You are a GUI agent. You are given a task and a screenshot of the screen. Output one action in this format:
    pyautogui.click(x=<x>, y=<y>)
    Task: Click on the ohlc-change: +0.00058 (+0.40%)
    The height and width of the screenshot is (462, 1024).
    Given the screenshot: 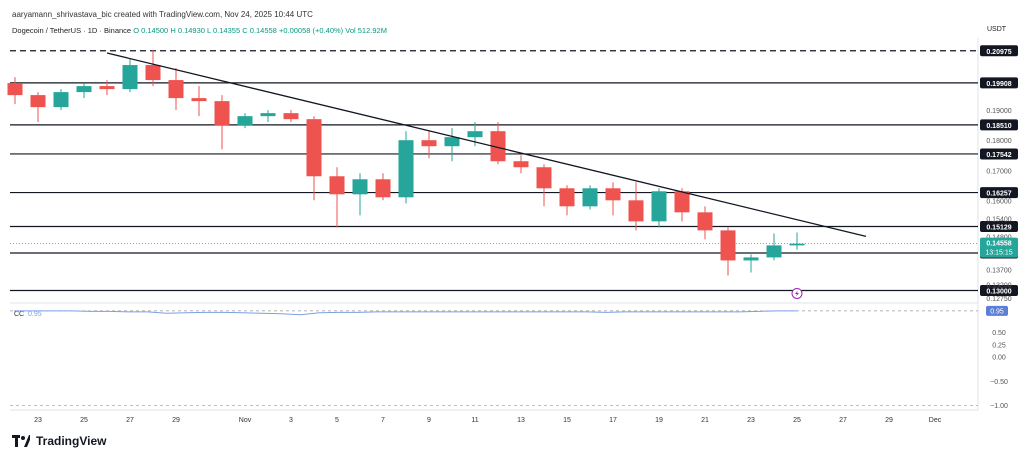 What is the action you would take?
    pyautogui.click(x=311, y=30)
    